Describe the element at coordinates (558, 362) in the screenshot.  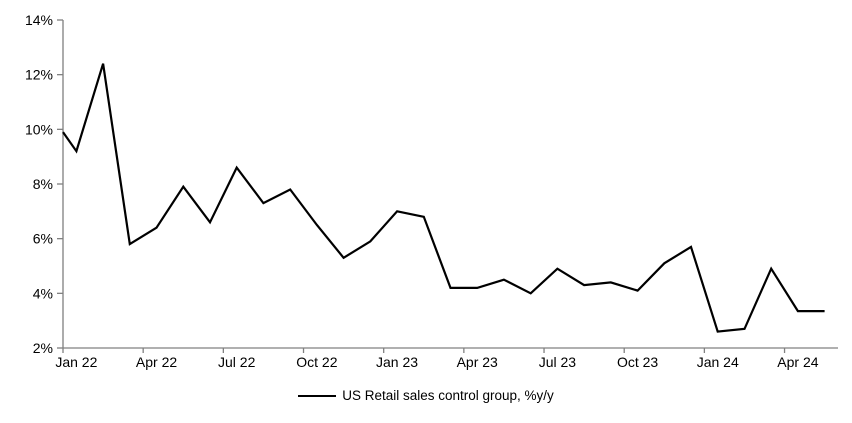
I see `x-tick-label: Jul 23` at that location.